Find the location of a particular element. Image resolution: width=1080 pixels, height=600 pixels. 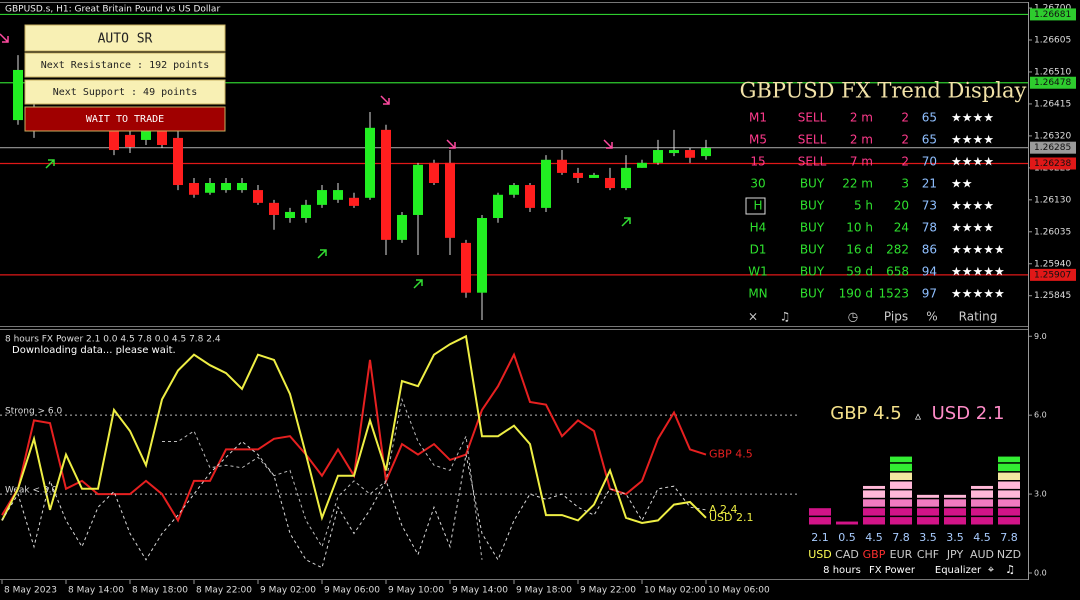

price-tag is located at coordinates (1053, 147).